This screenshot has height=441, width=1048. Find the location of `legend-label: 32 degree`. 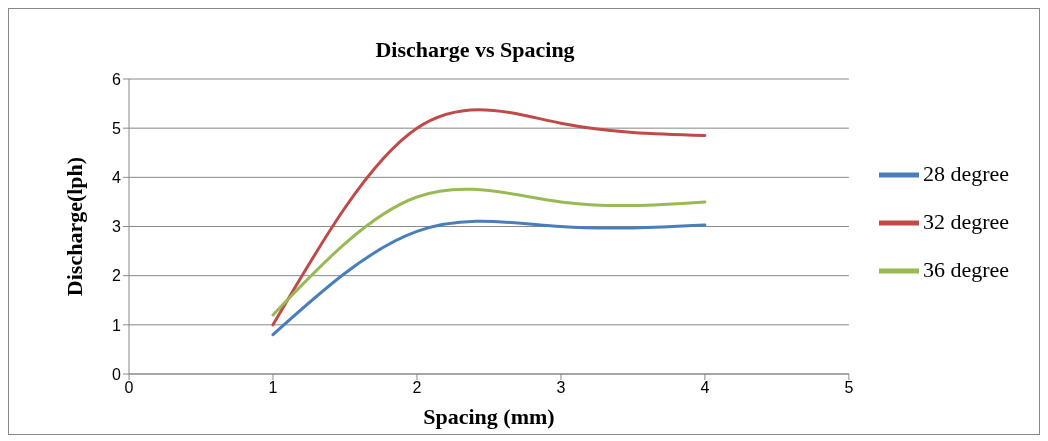

legend-label: 32 degree is located at coordinates (965, 221).